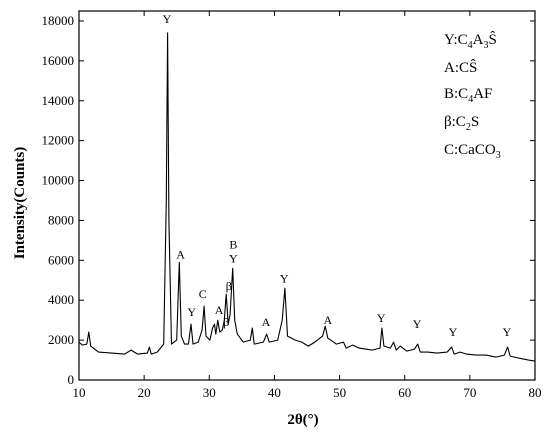 This screenshot has height=441, width=550. I want to click on y-tick-label: 18000, so click(58, 20).